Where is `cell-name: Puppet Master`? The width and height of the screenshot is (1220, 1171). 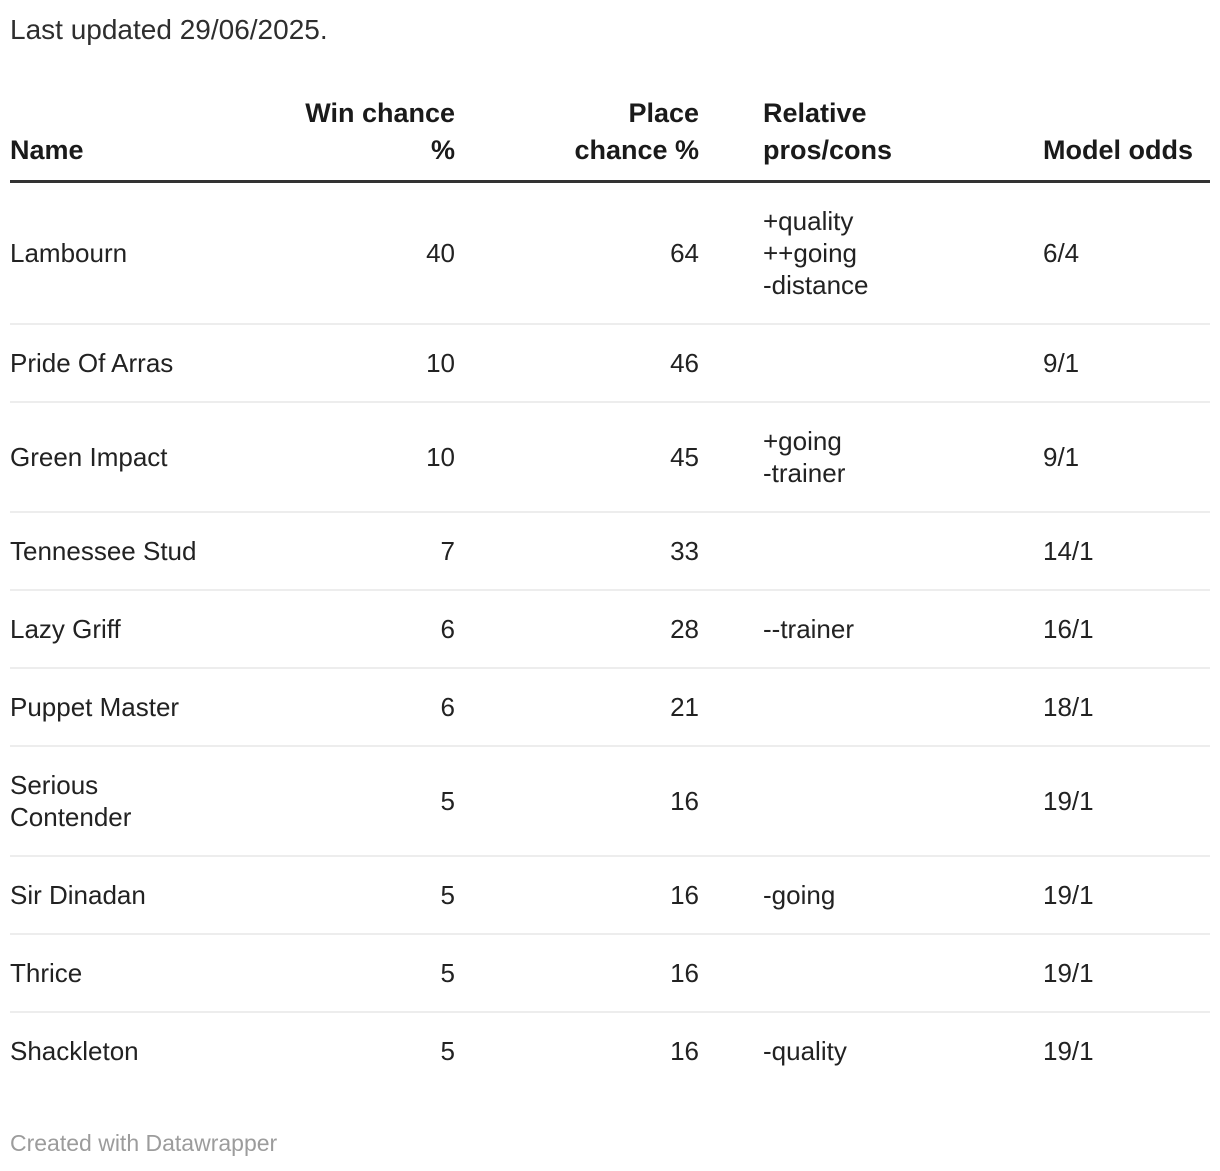
cell-name: Puppet Master is located at coordinates (95, 707).